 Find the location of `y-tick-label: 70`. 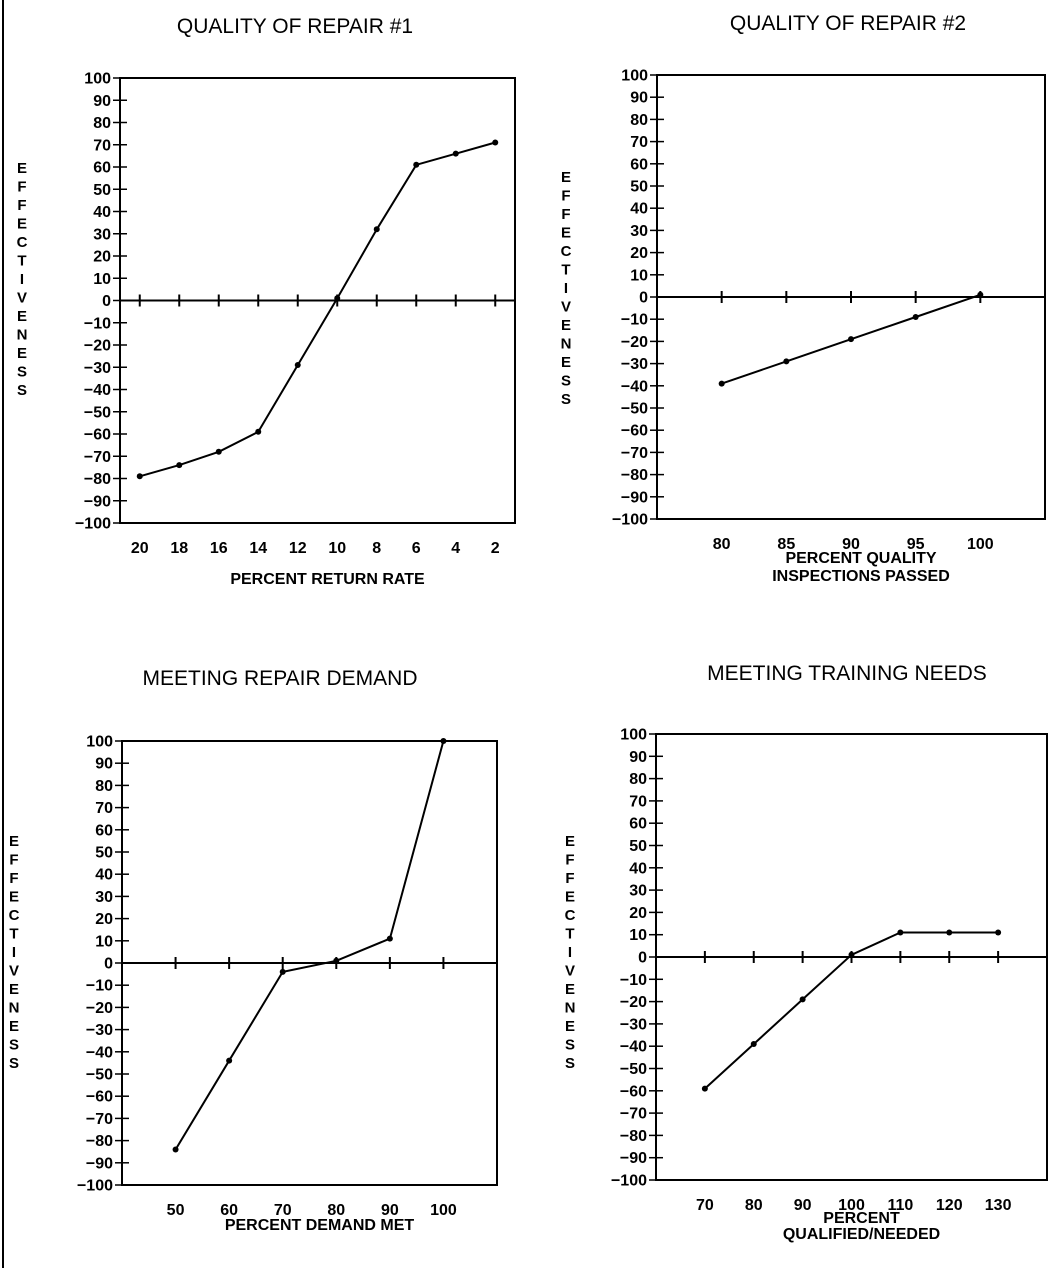

y-tick-label: 70 is located at coordinates (102, 145).